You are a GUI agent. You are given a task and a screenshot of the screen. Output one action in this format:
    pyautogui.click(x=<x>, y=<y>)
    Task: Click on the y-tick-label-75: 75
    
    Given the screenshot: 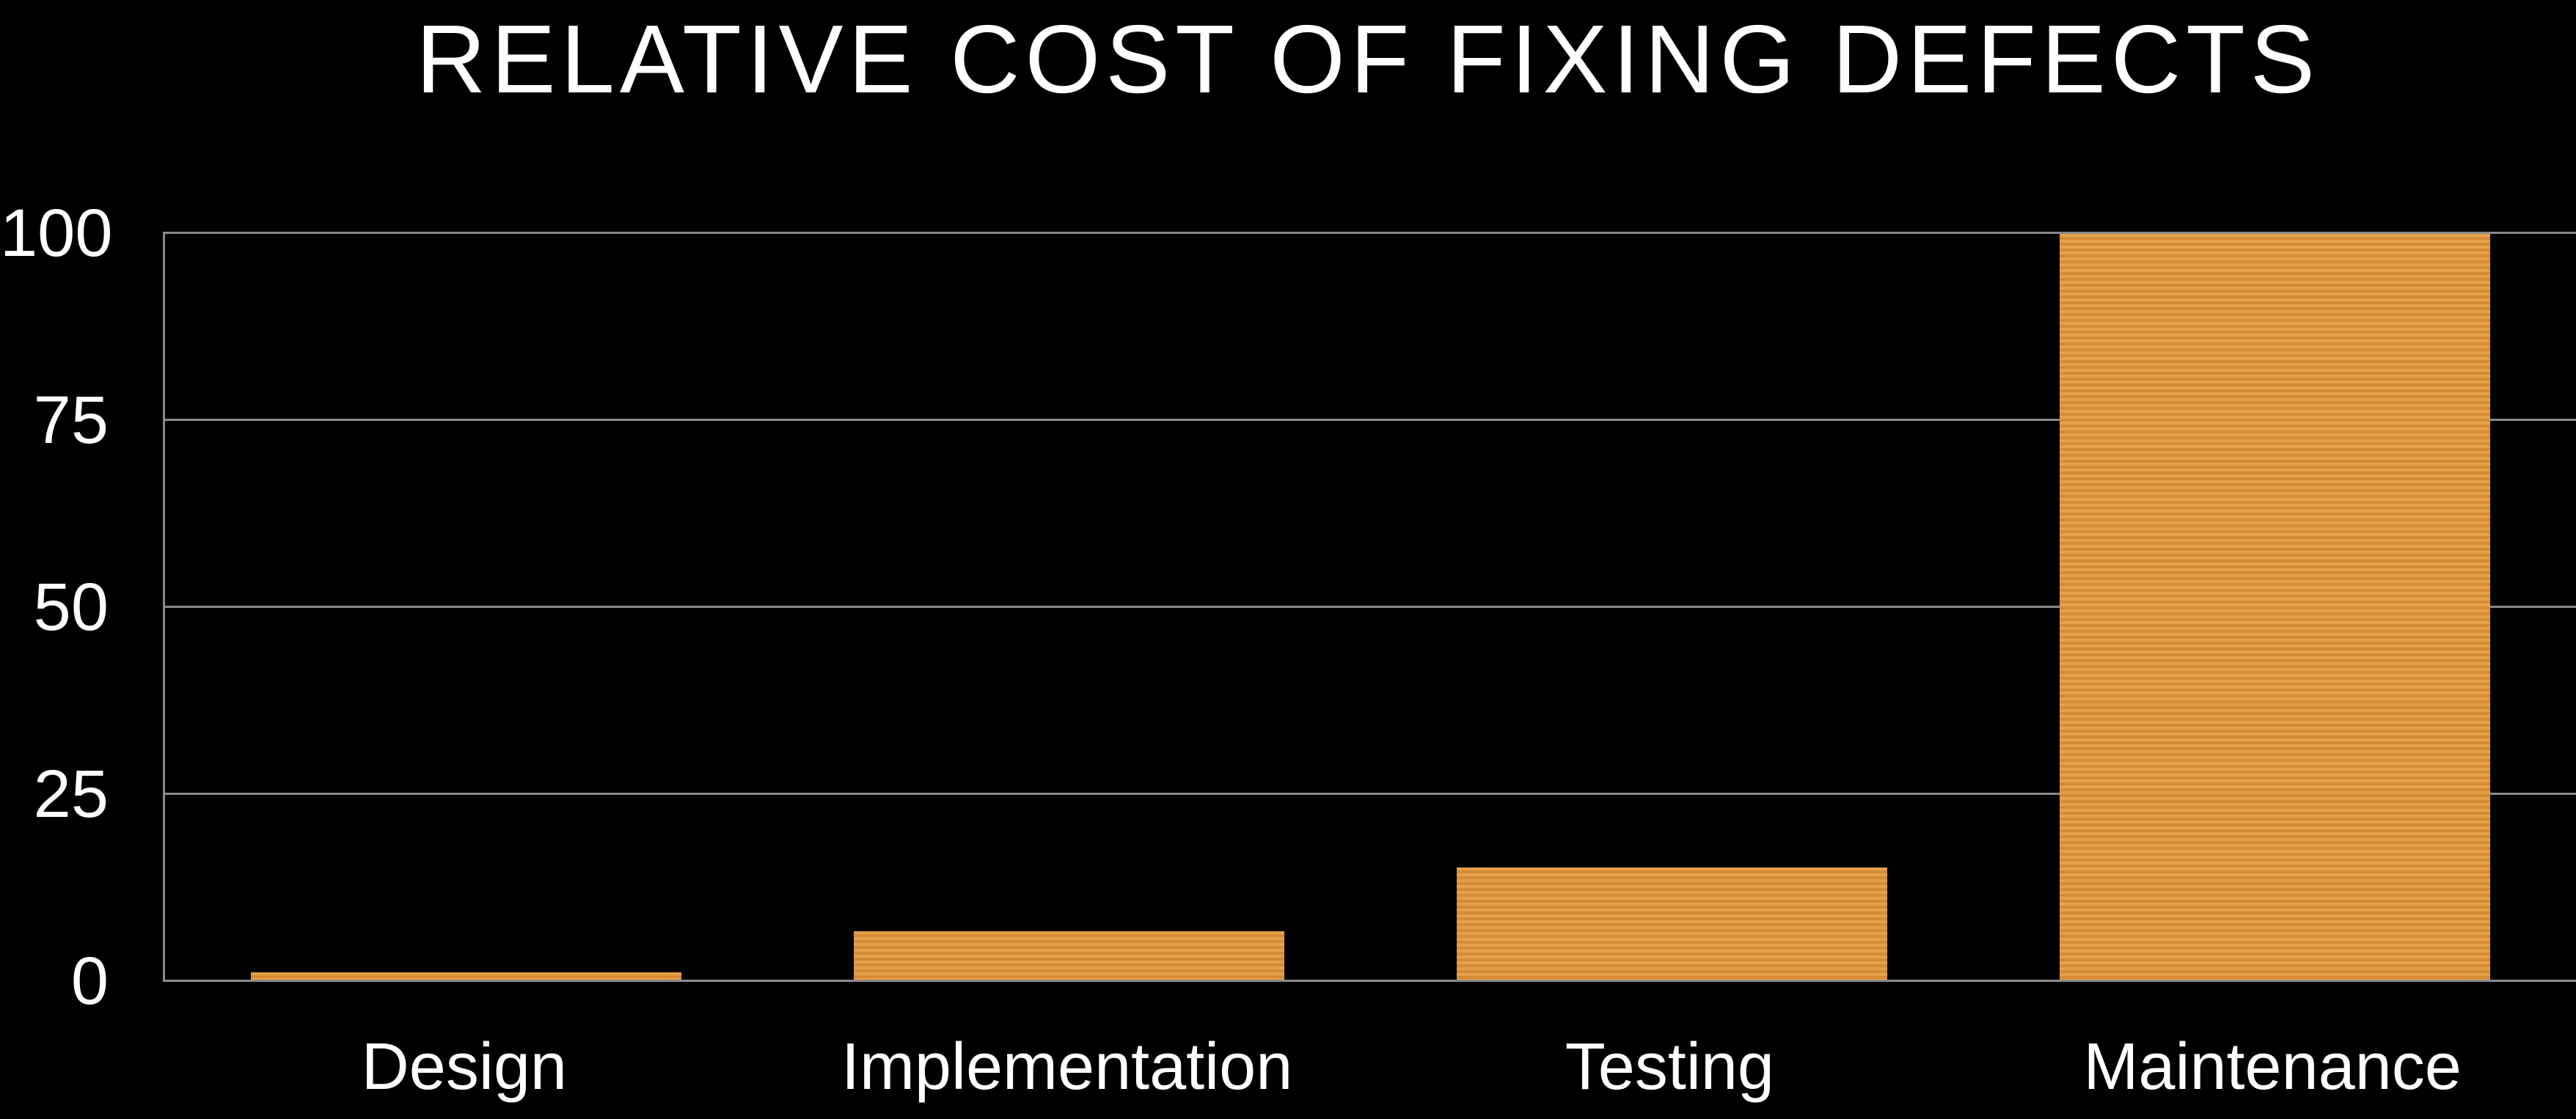 What is the action you would take?
    pyautogui.click(x=71, y=420)
    